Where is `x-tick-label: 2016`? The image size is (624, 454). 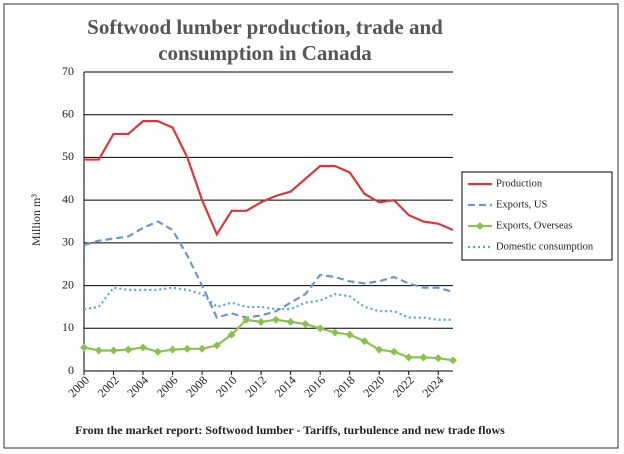 x-tick-label: 2016 is located at coordinates (314, 386).